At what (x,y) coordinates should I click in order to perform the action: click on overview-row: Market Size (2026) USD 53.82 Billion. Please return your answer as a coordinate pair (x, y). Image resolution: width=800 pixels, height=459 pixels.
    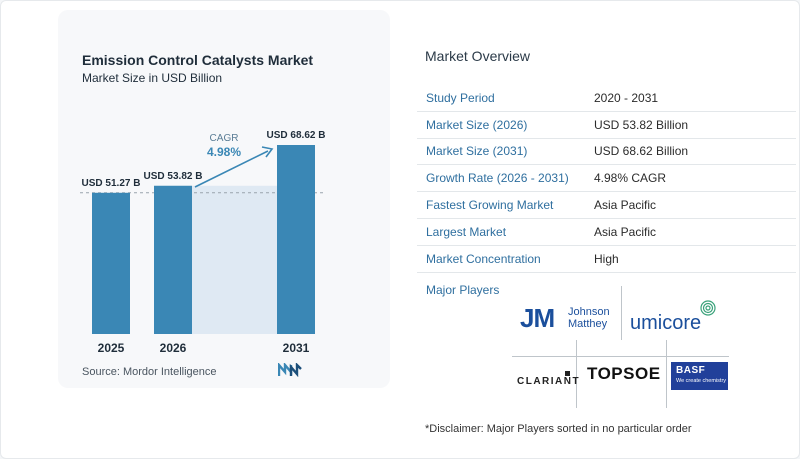
    Looking at the image, I should click on (606, 125).